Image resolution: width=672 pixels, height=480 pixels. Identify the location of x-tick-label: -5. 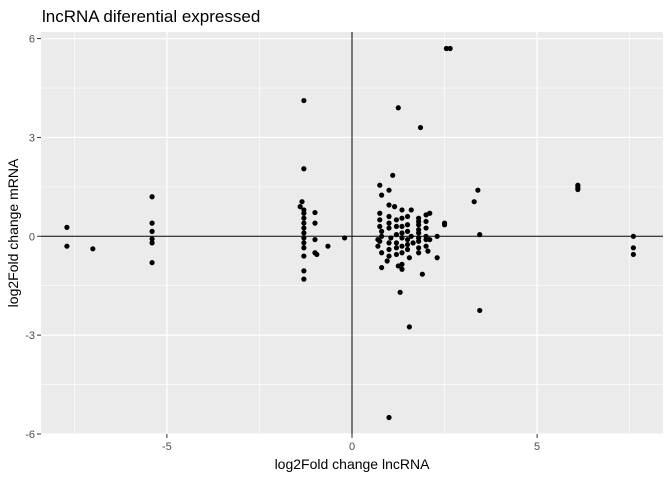
(167, 447).